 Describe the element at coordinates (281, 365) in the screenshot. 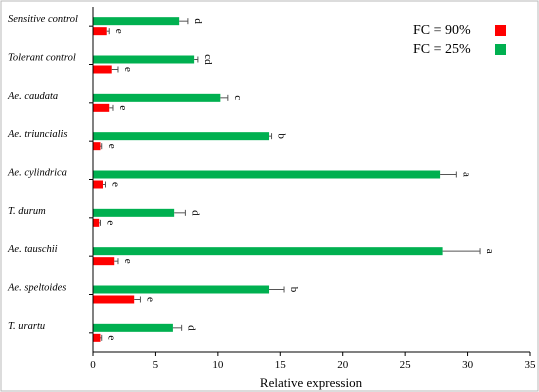

I see `x-tick-label: 15` at that location.